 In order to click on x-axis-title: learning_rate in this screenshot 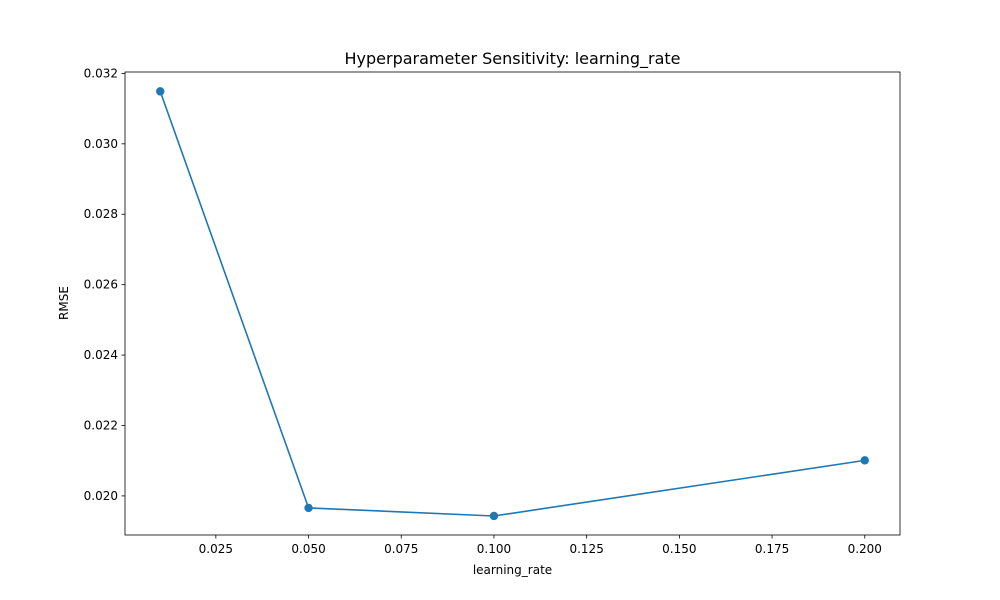, I will do `click(512, 570)`.